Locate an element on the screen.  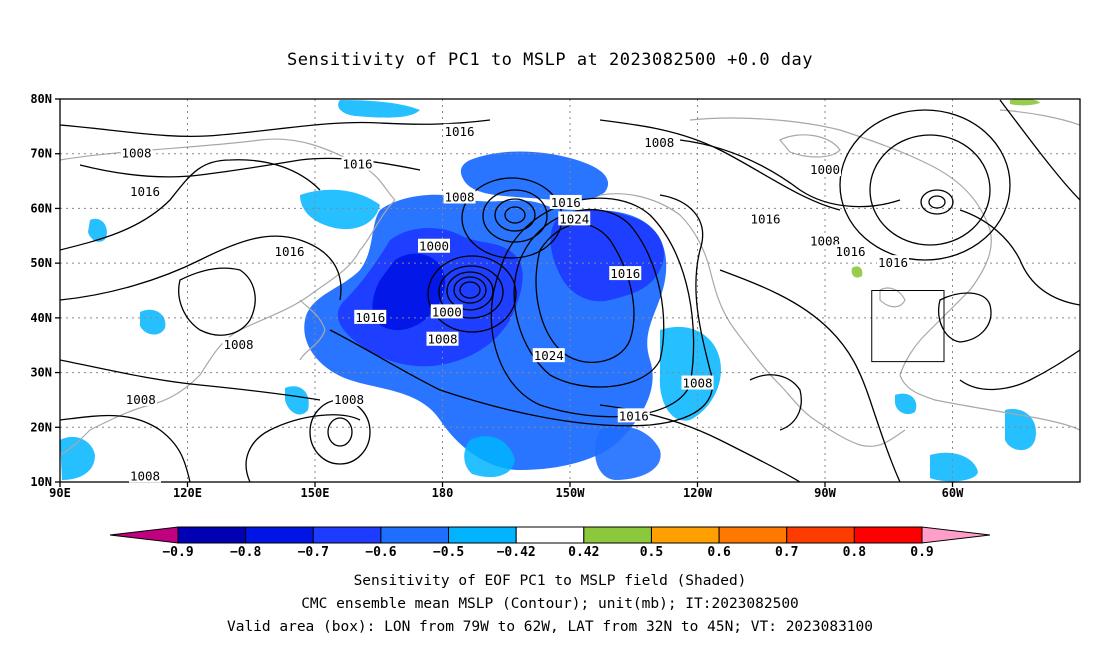
colorbar-label: −0.8 is located at coordinates (245, 552).